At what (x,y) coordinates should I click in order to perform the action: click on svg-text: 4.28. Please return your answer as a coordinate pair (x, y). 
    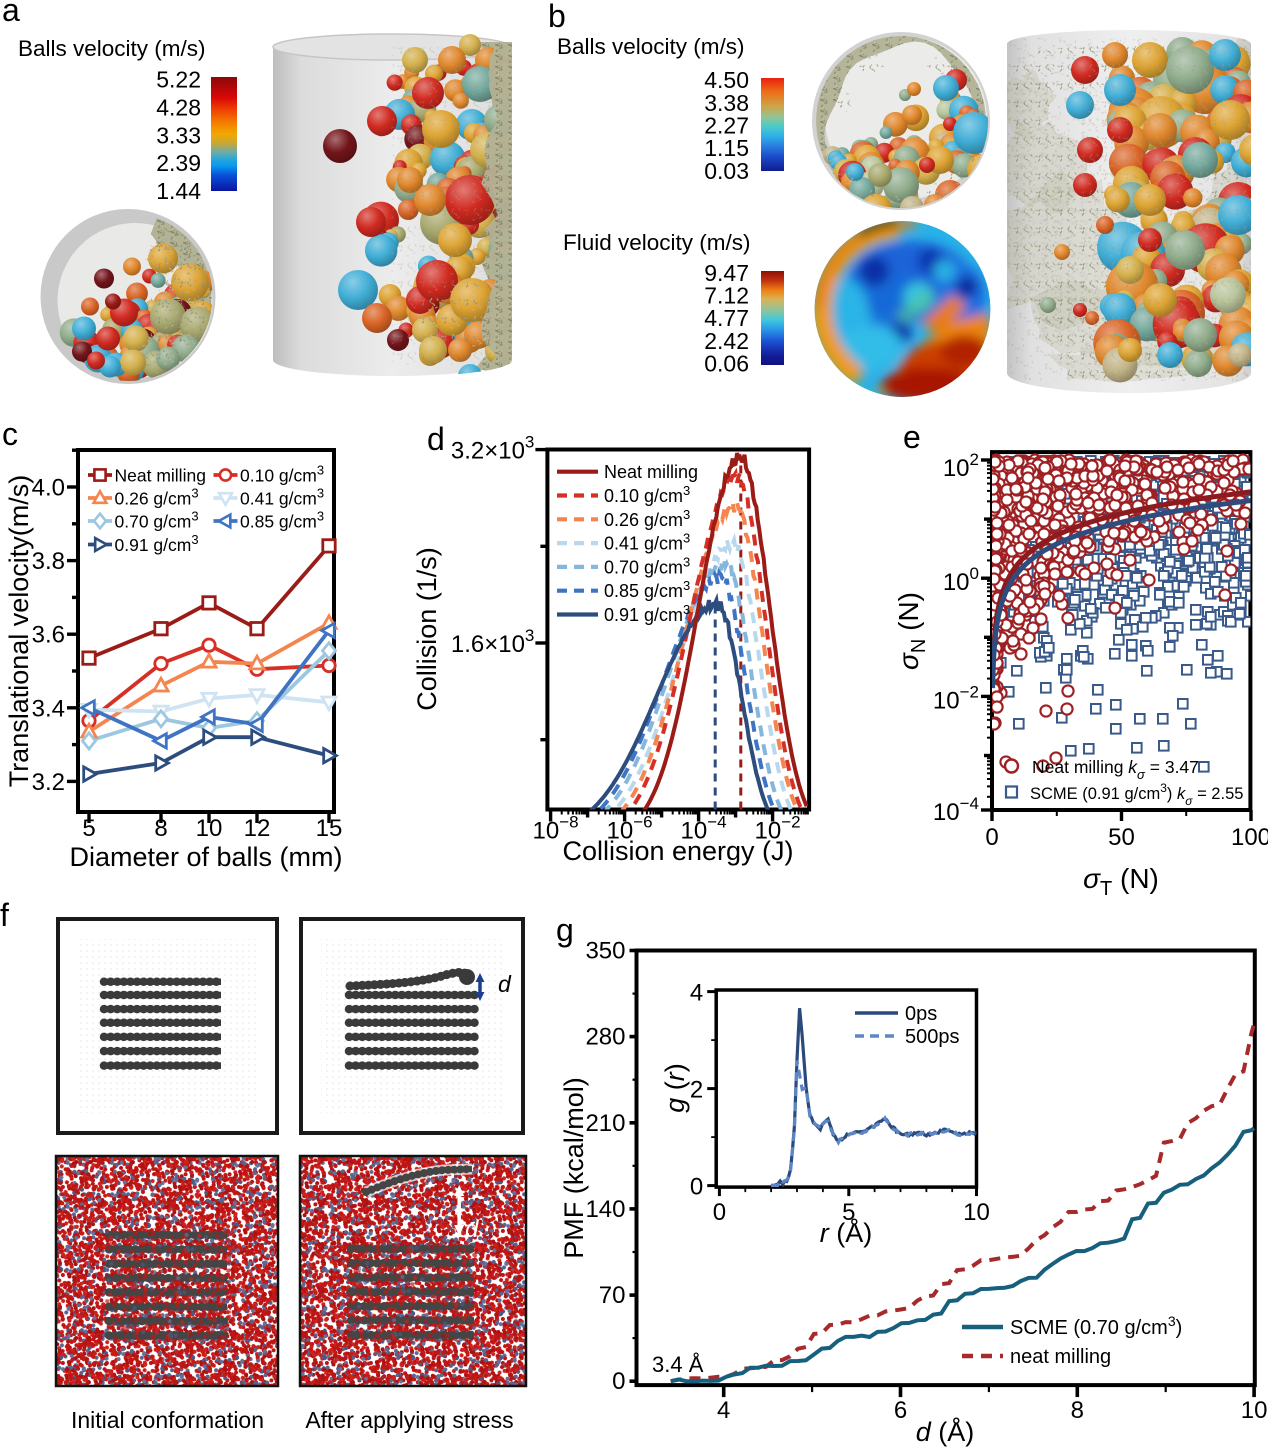
    Looking at the image, I should click on (178, 107).